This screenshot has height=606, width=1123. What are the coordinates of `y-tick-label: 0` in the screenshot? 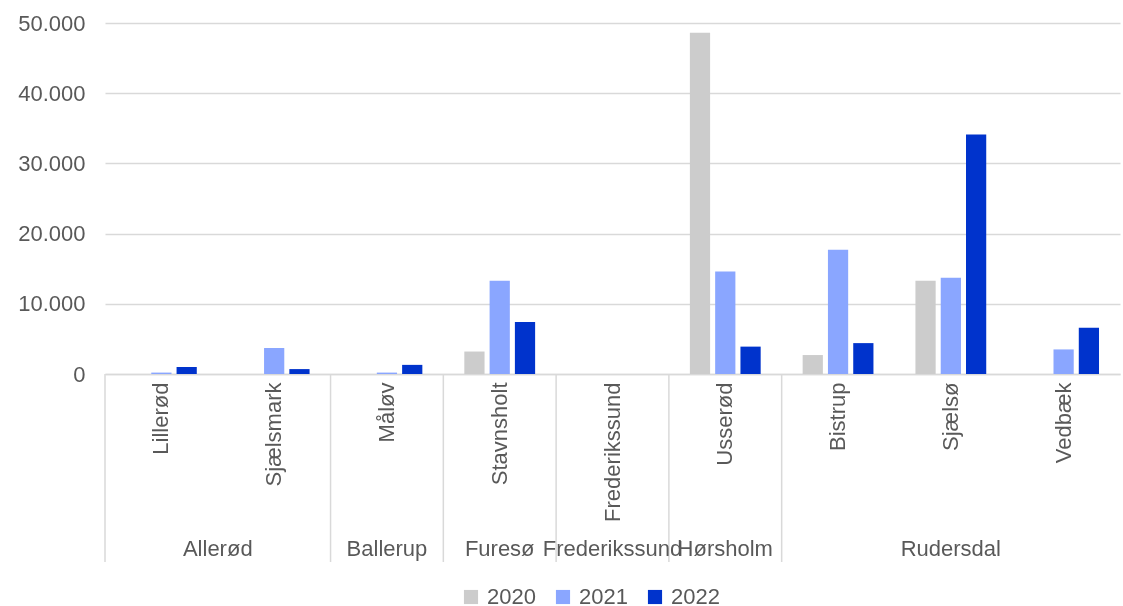 It's located at (79, 374).